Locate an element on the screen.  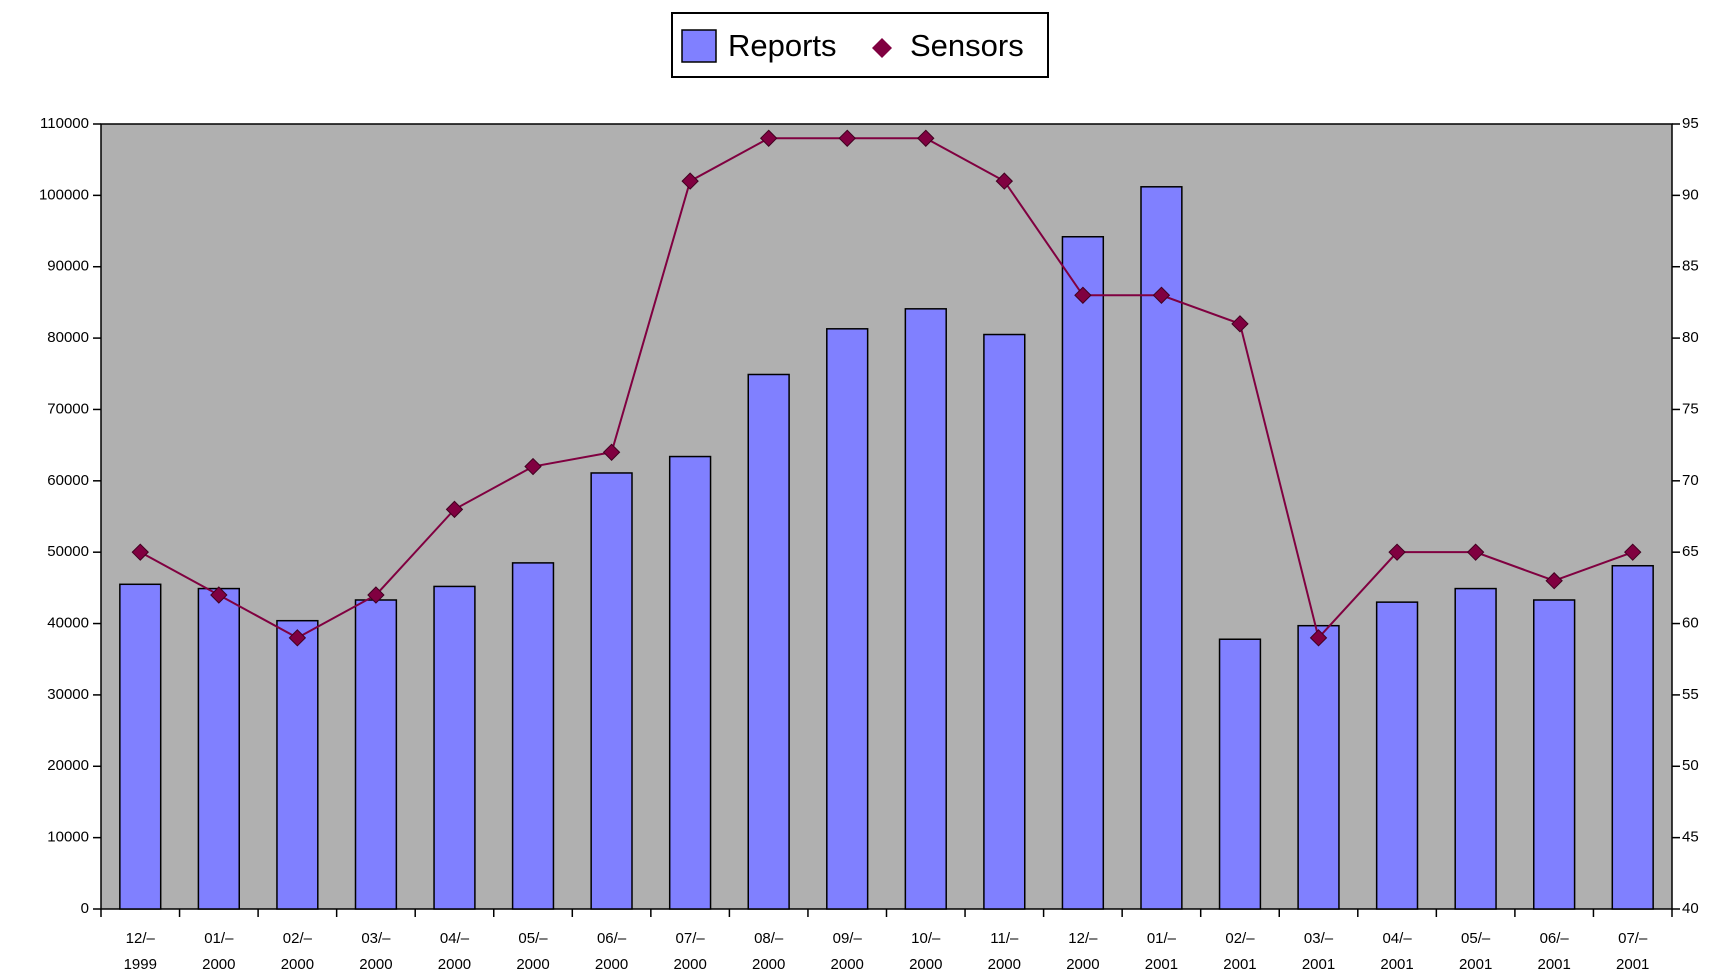
x-tick-label: 03/– 2000 is located at coordinates (375, 951).